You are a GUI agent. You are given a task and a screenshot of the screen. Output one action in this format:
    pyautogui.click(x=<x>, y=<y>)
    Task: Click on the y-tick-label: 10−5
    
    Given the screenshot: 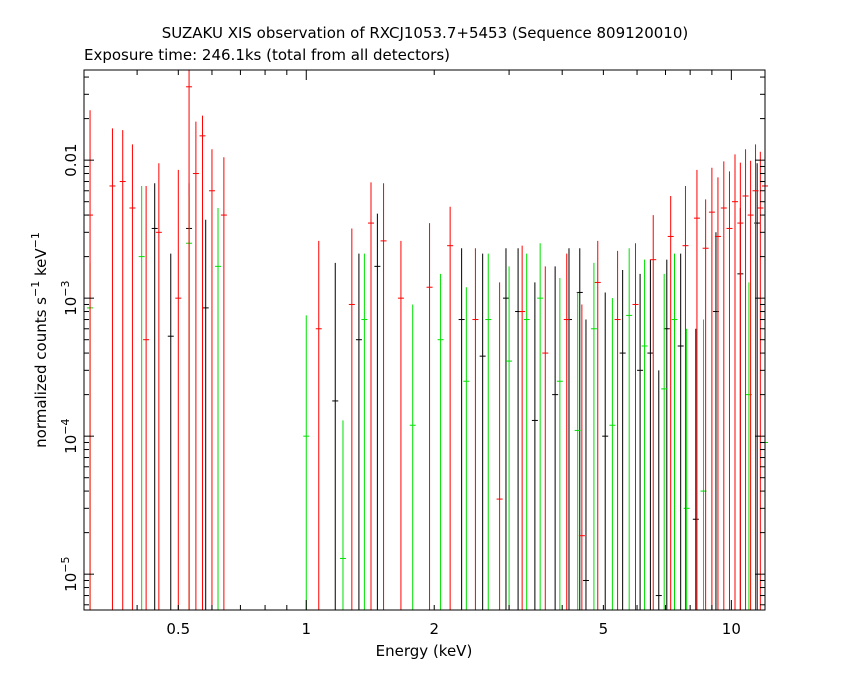 What is the action you would take?
    pyautogui.click(x=69, y=574)
    